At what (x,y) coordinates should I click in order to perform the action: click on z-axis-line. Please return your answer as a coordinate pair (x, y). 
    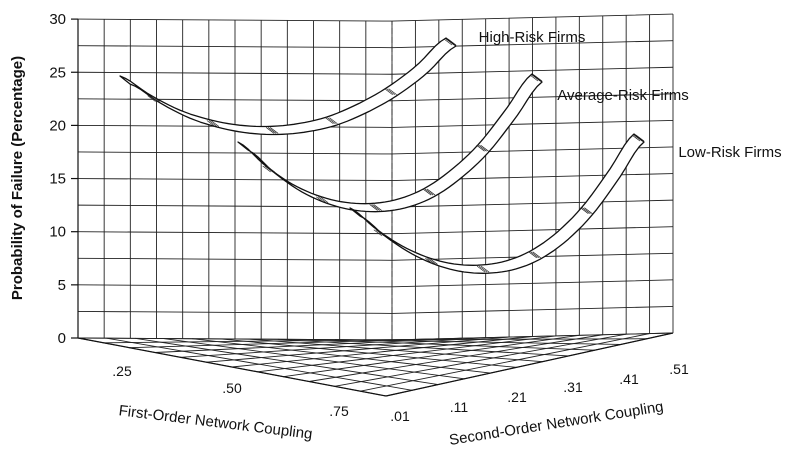
    Looking at the image, I should click on (529, 364).